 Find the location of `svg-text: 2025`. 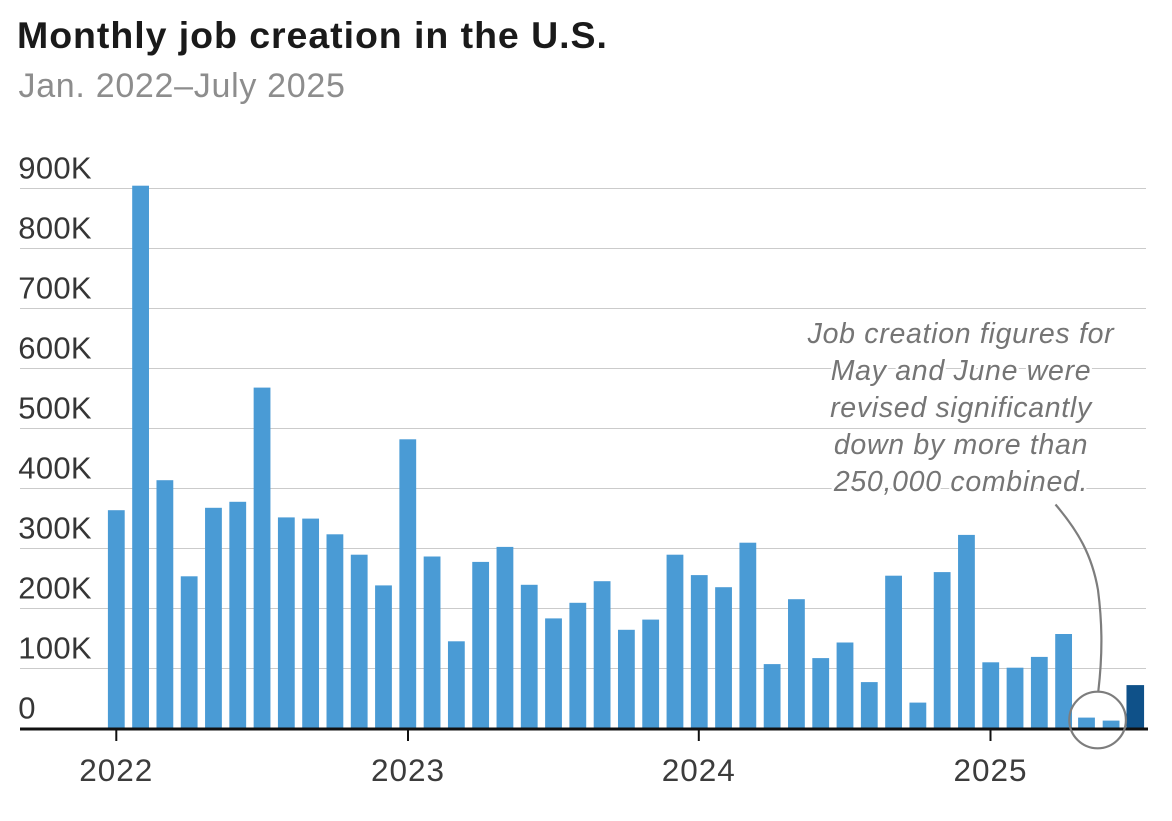

svg-text: 2025 is located at coordinates (990, 770).